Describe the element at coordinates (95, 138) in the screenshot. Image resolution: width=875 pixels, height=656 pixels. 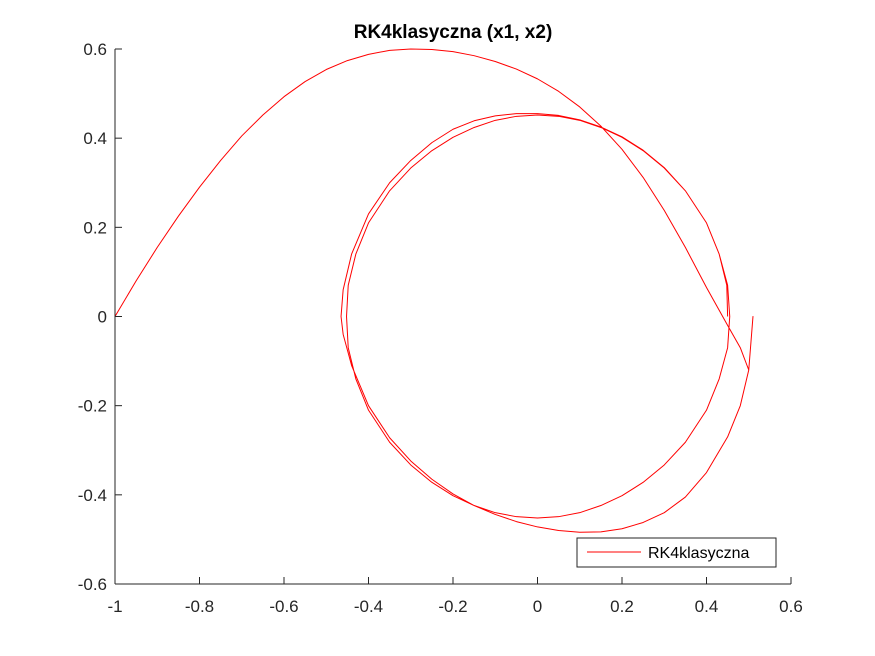
I see `y-tick-label: 0.4` at that location.